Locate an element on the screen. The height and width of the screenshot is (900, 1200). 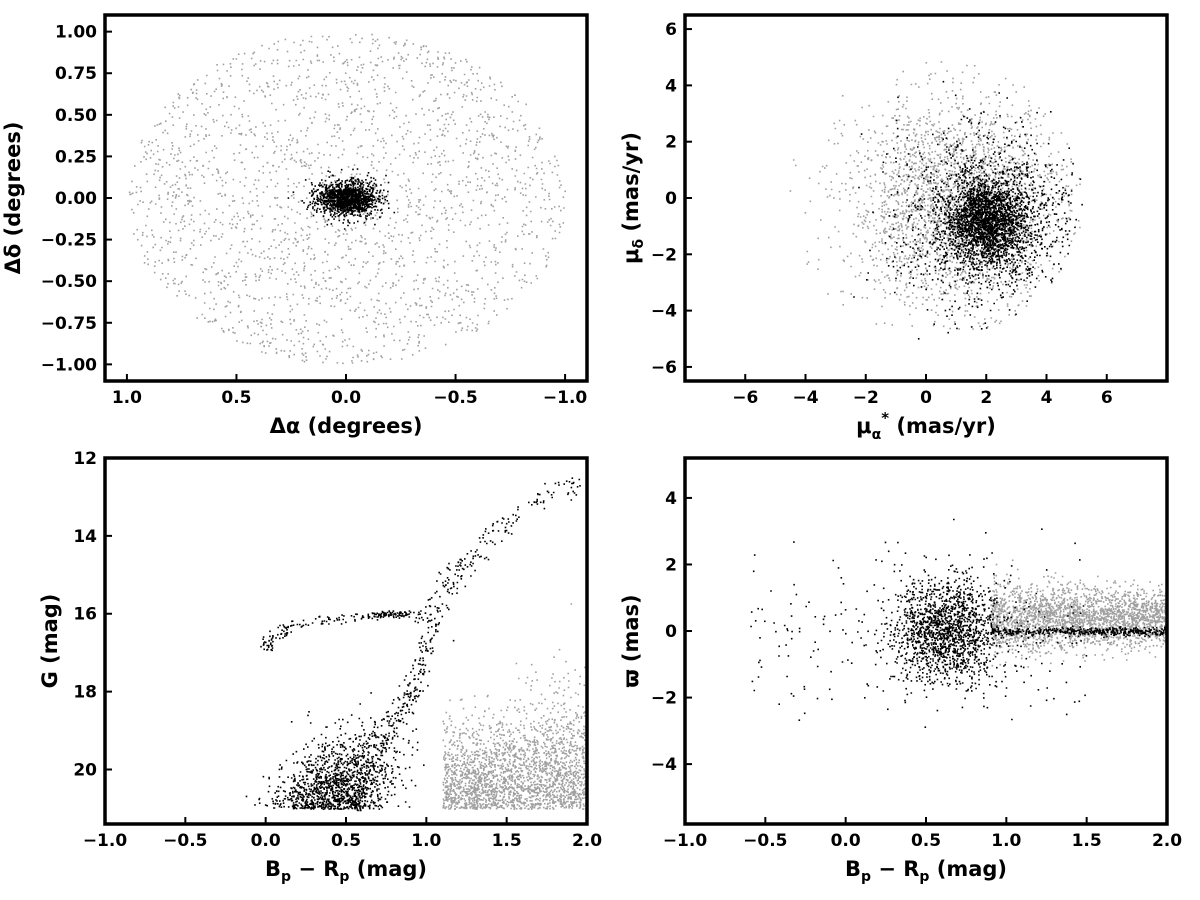
y-tick-label: 18 is located at coordinates (85, 693).